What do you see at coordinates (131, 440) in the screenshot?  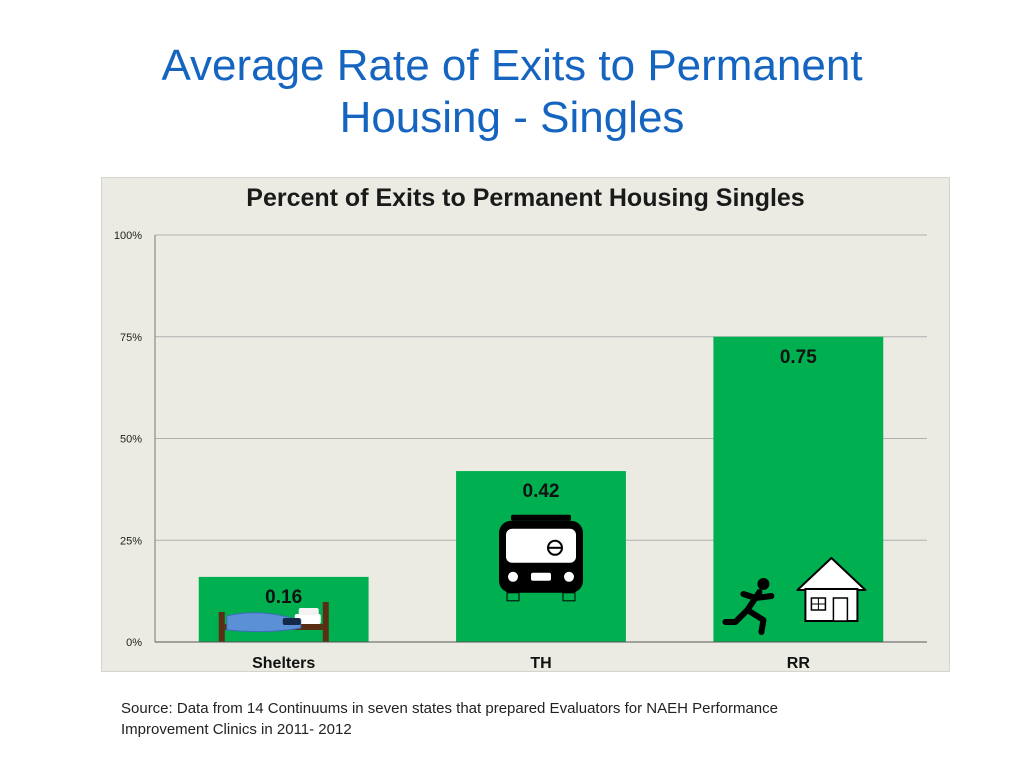 I see `y-tick-label: 50%` at bounding box center [131, 440].